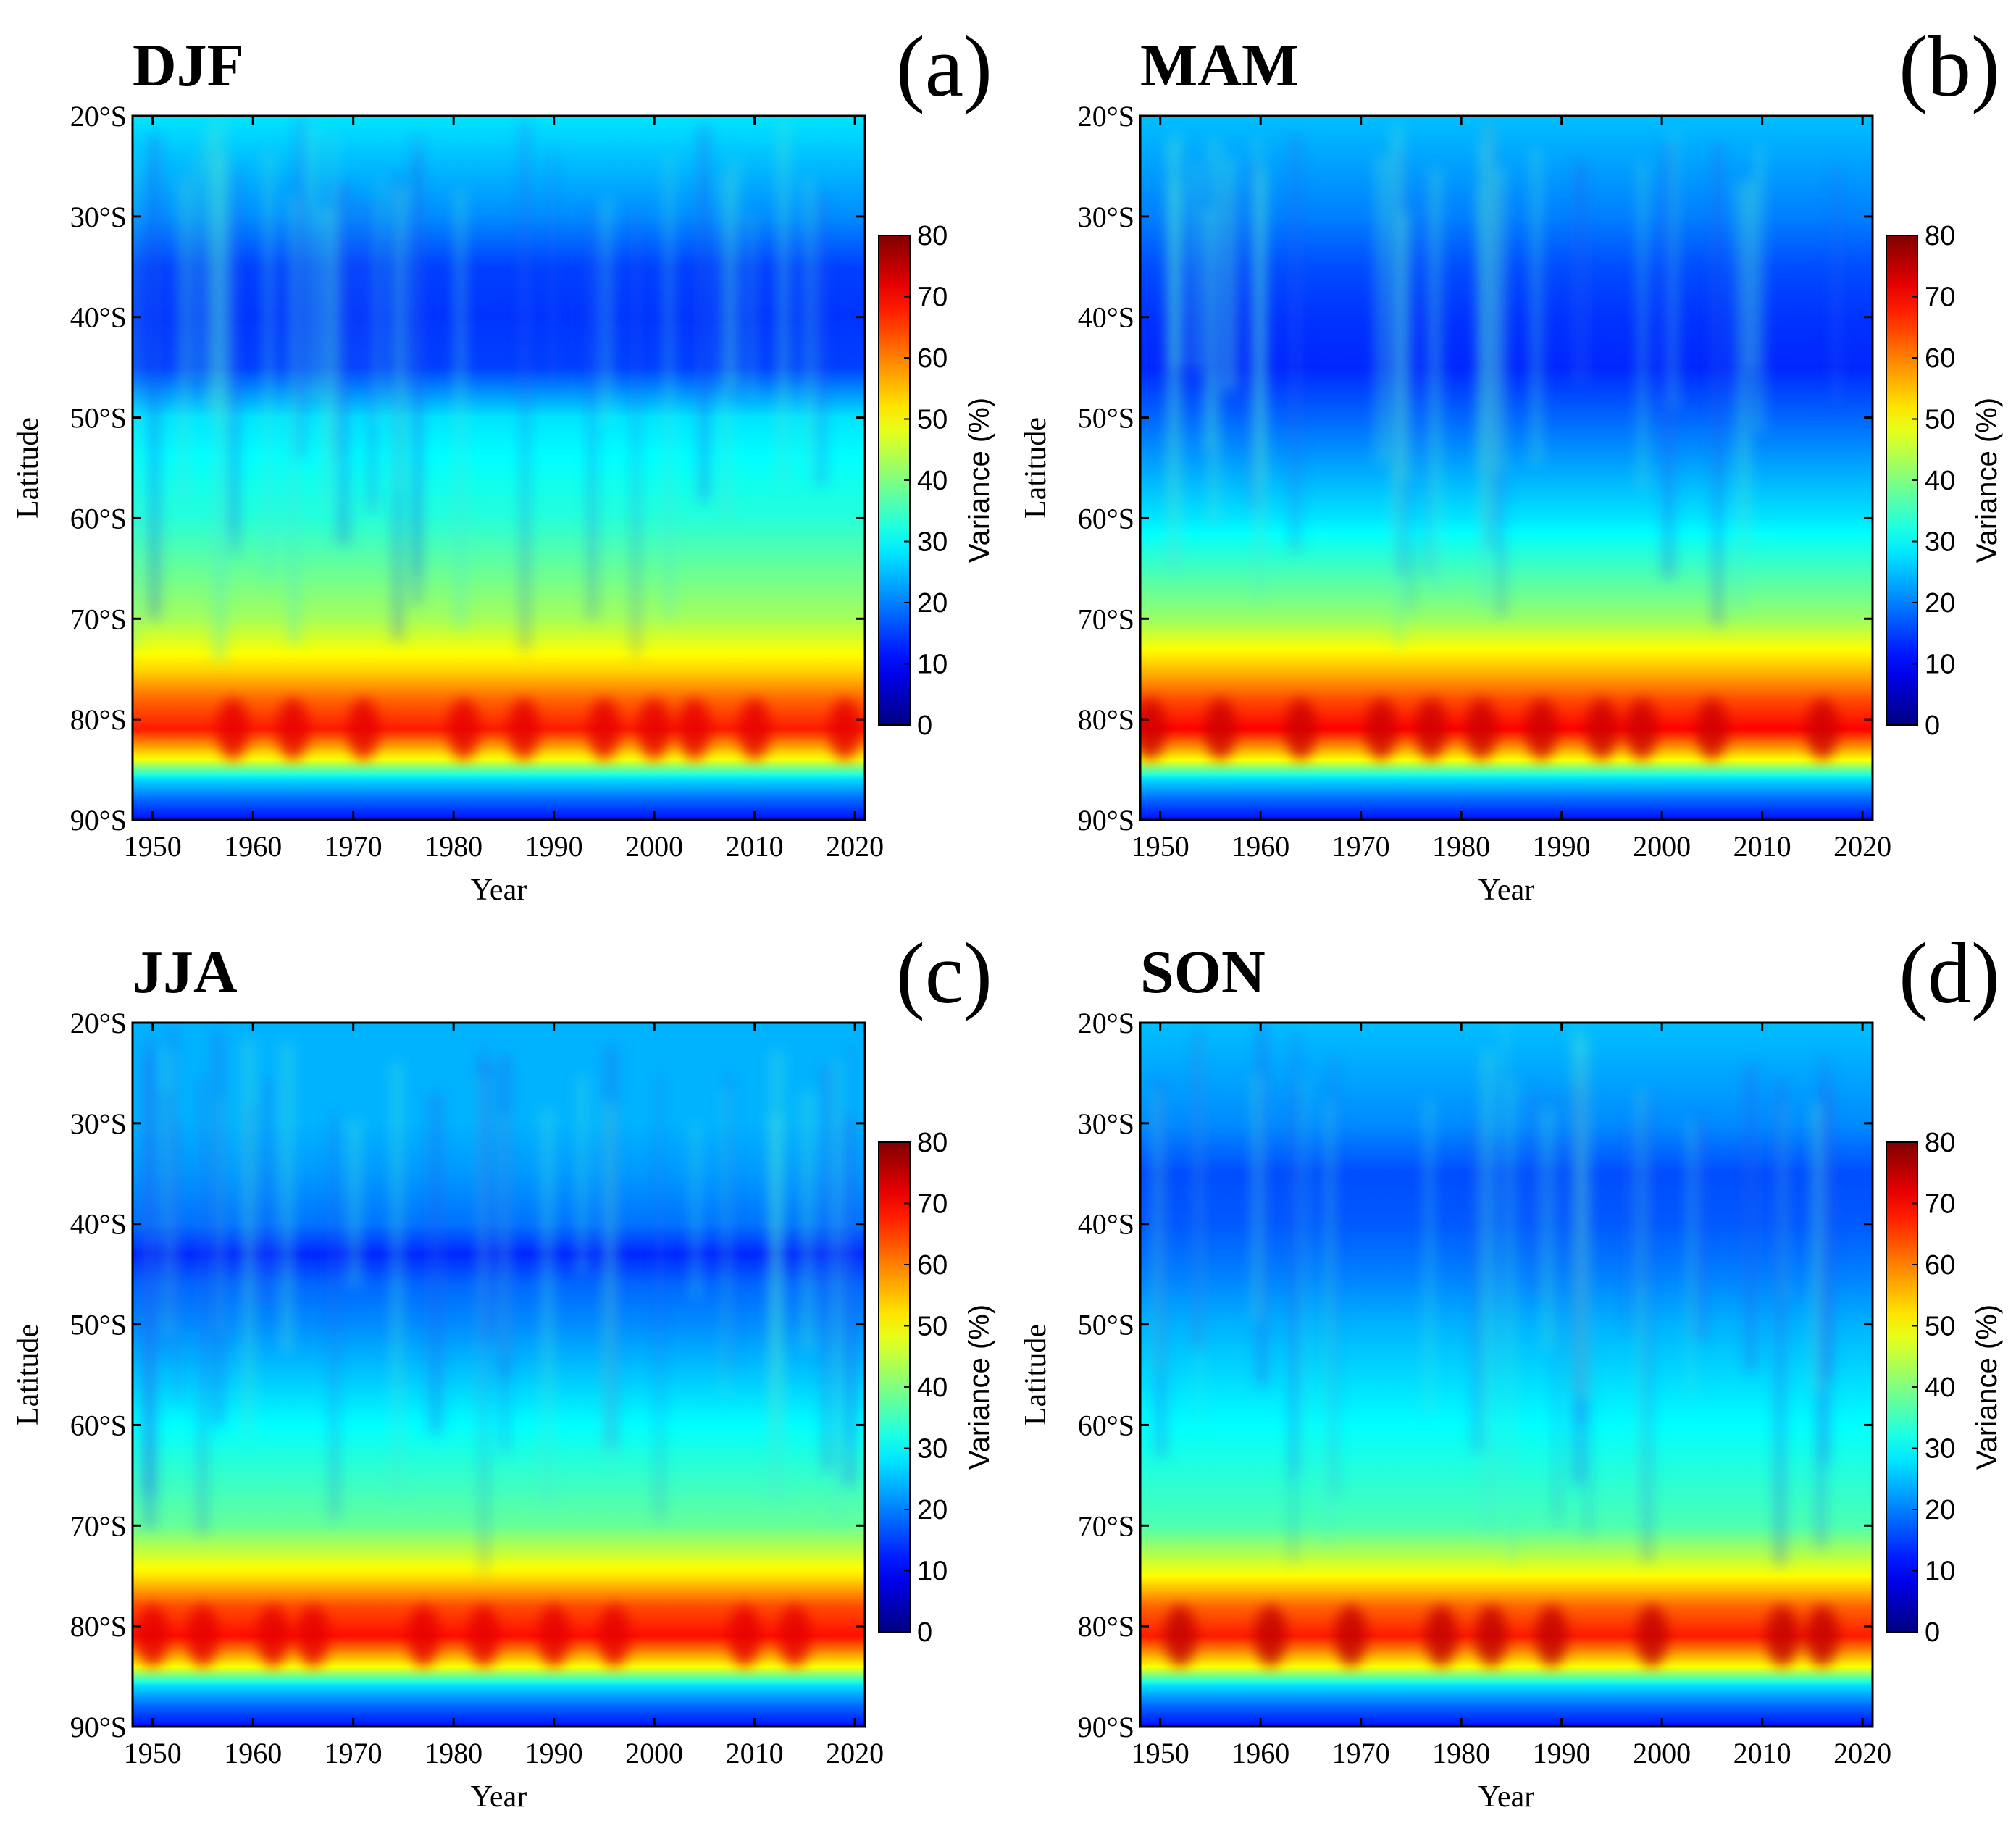  I want to click on colorbar-tick-label: 20, so click(932, 604).